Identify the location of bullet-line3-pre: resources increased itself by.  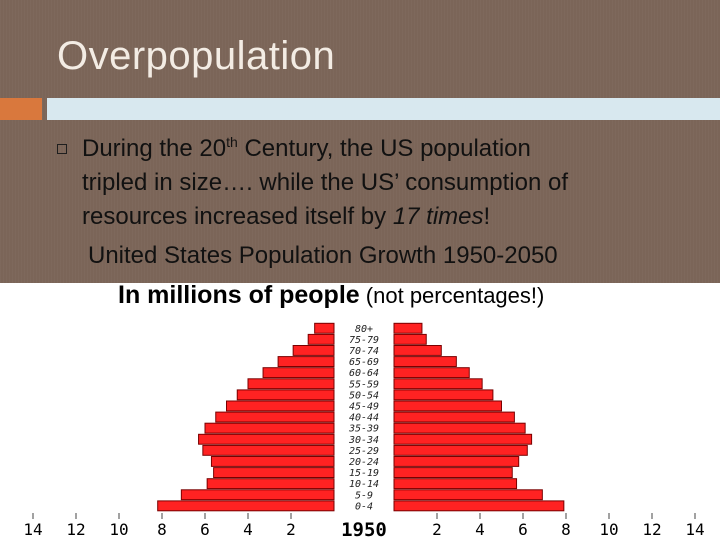
(237, 216).